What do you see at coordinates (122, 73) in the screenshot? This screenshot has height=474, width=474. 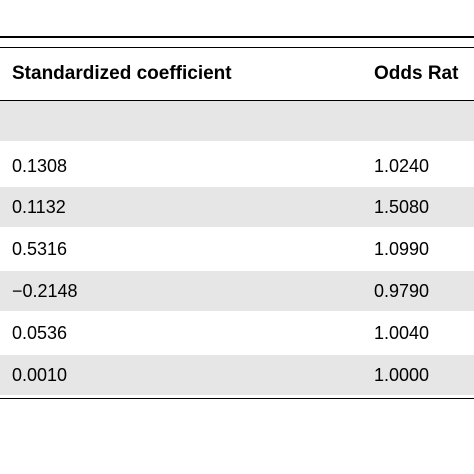 I see `header-standardized-coefficient: Standardized coefficient` at bounding box center [122, 73].